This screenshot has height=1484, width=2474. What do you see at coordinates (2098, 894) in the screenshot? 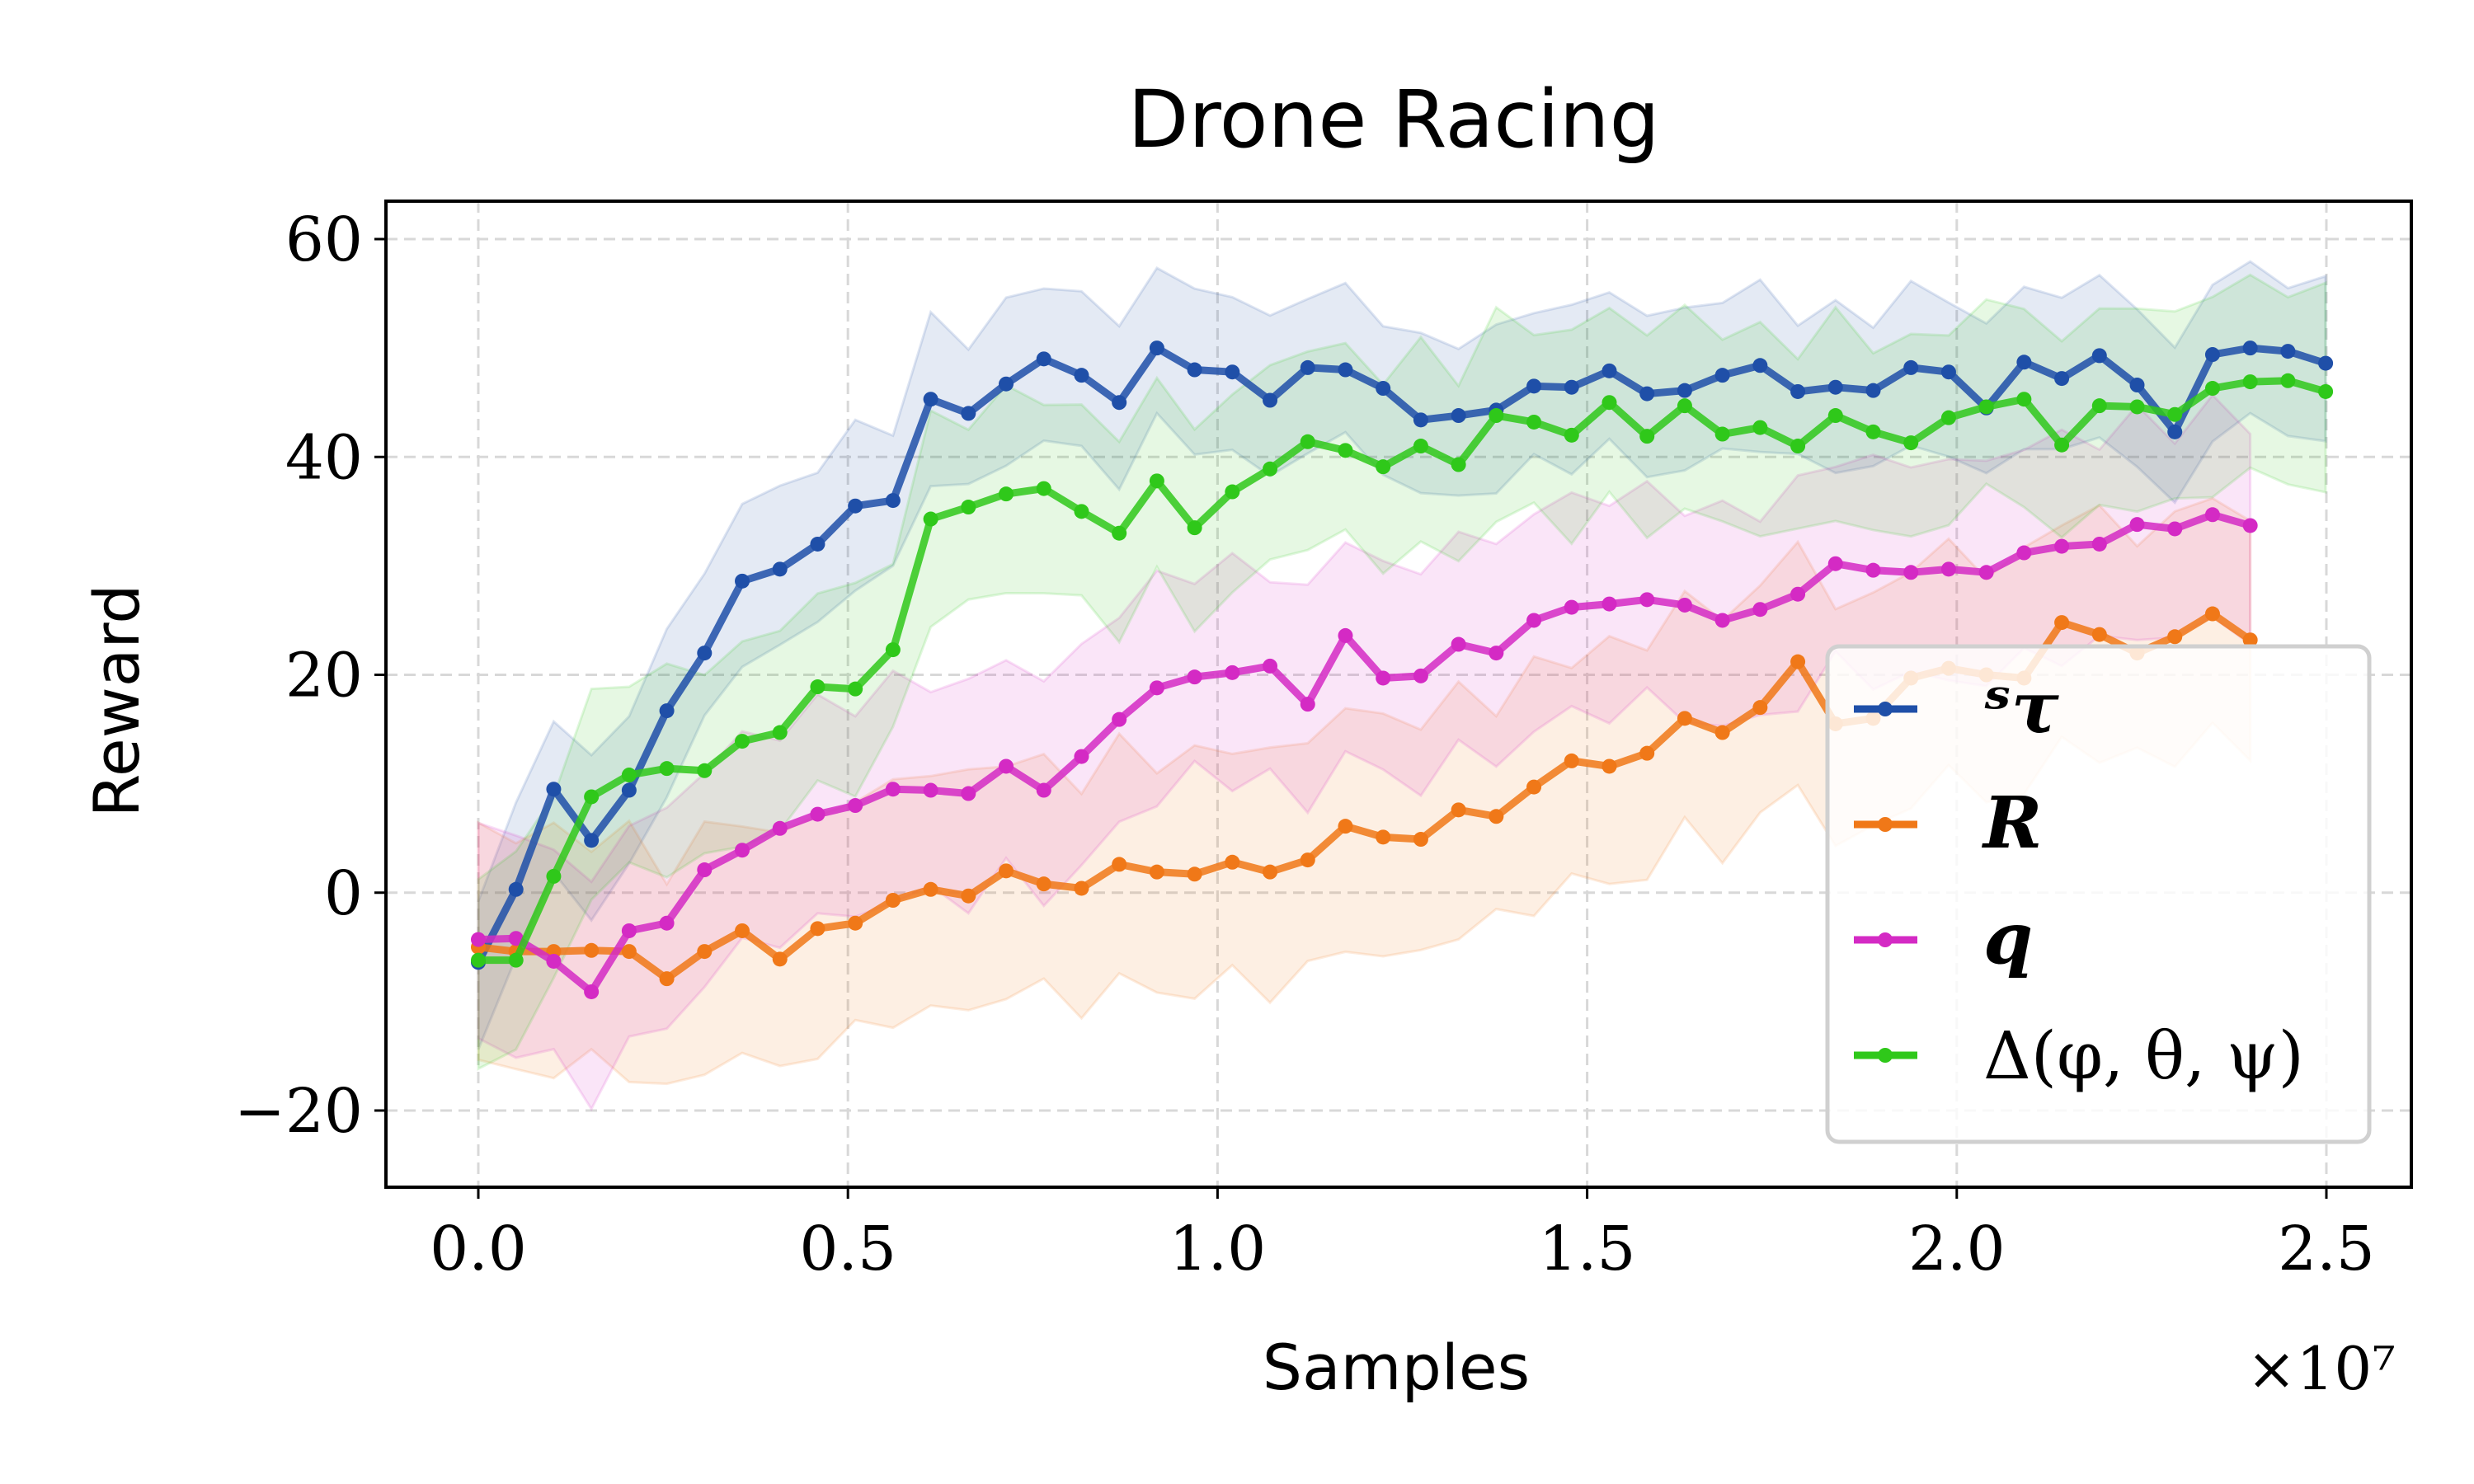
I see `legend: ˢτ Rq Δ(φ, θ, ψ)` at bounding box center [2098, 894].